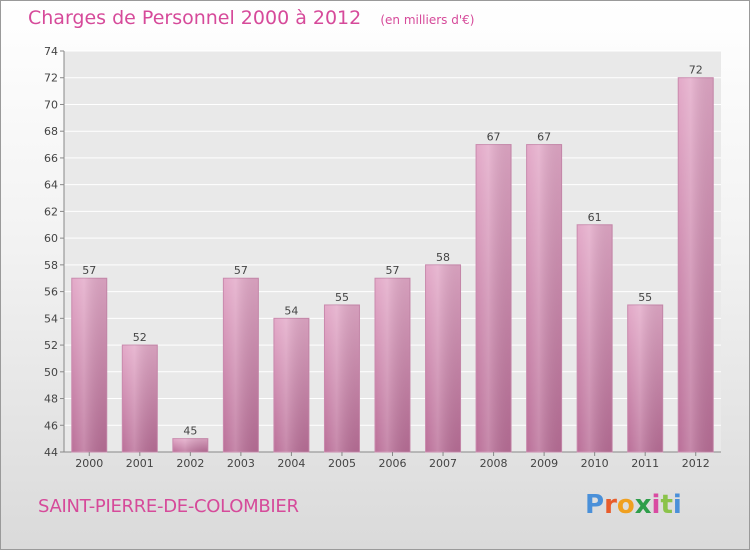 Image resolution: width=750 pixels, height=550 pixels. What do you see at coordinates (291, 463) in the screenshot?
I see `x-tick-label: 2004` at bounding box center [291, 463].